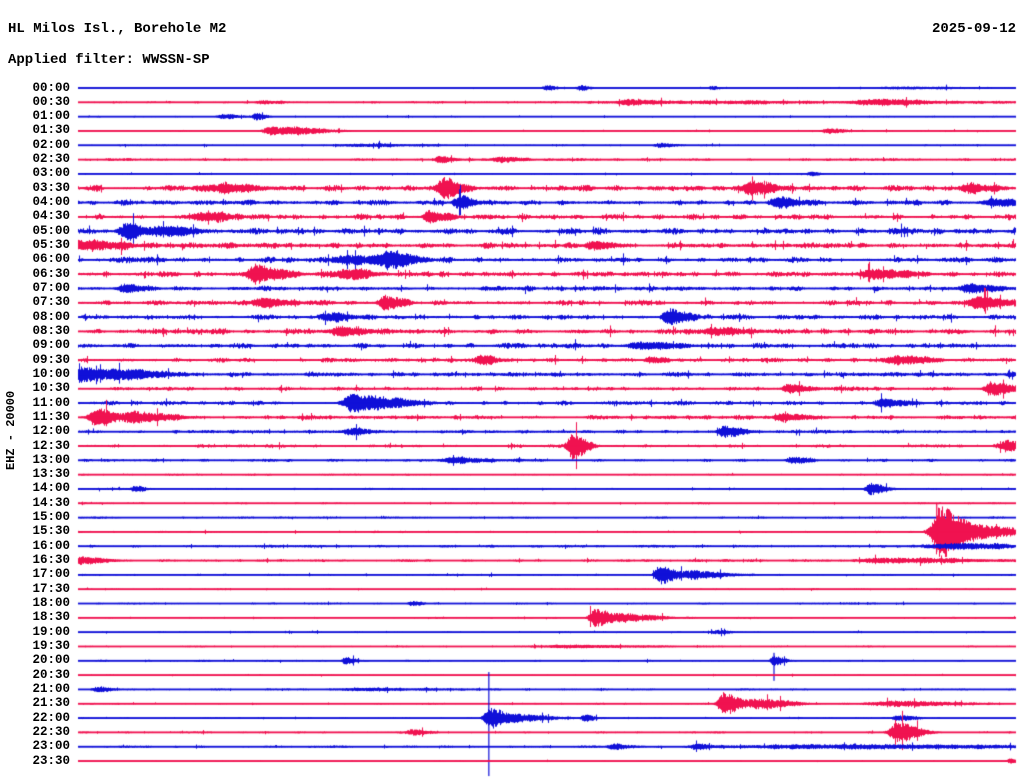 The height and width of the screenshot is (780, 1024). Describe the element at coordinates (51, 87) in the screenshot. I see `row-time-label: 00:00` at that location.